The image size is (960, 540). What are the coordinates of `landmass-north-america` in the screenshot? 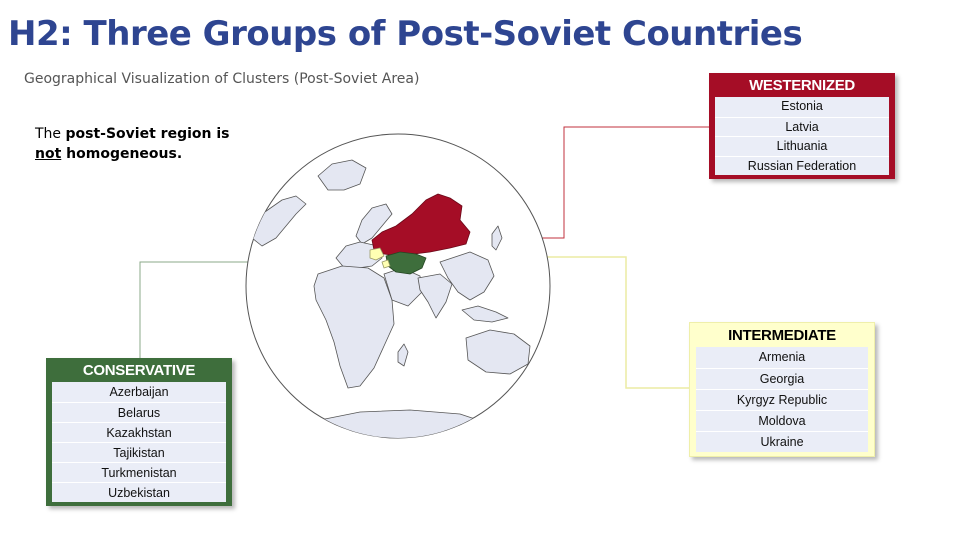 It's located at (279, 221).